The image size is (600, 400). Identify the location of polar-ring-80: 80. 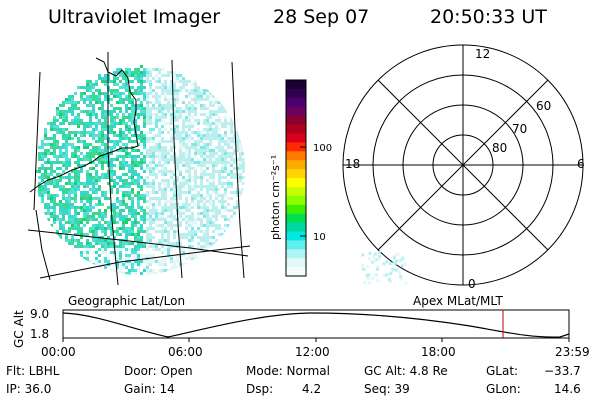
(499, 148).